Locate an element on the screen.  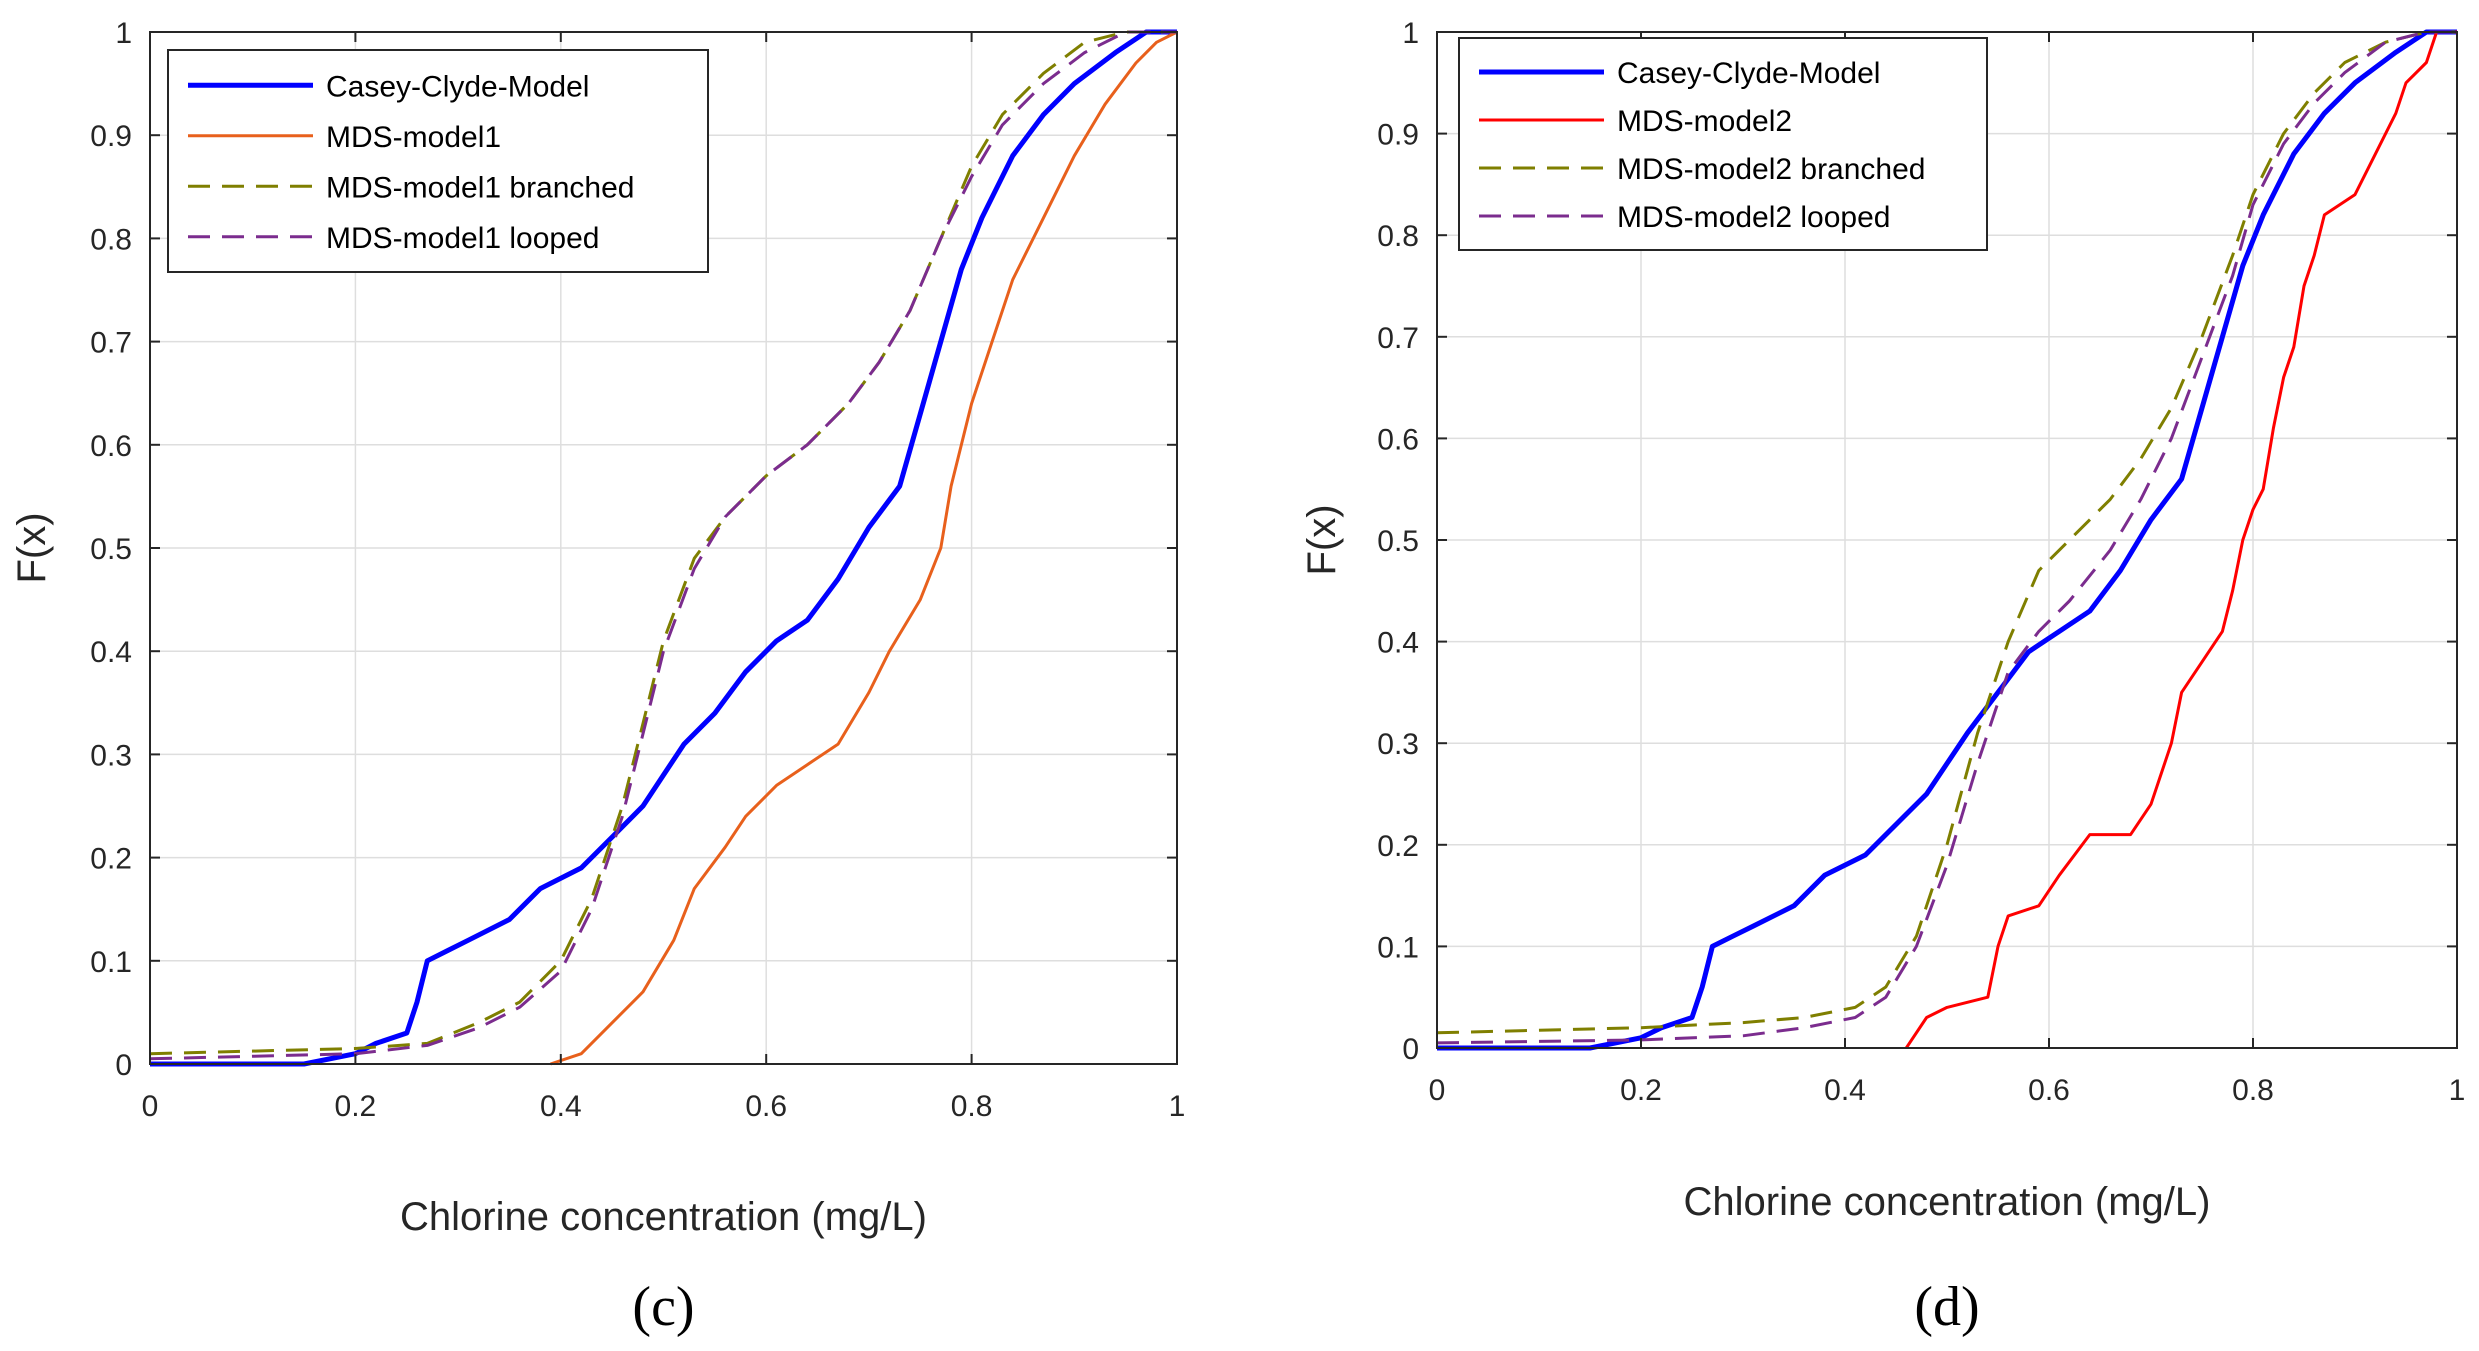
legend-entry: MDS-model1 looped is located at coordinates (462, 238).